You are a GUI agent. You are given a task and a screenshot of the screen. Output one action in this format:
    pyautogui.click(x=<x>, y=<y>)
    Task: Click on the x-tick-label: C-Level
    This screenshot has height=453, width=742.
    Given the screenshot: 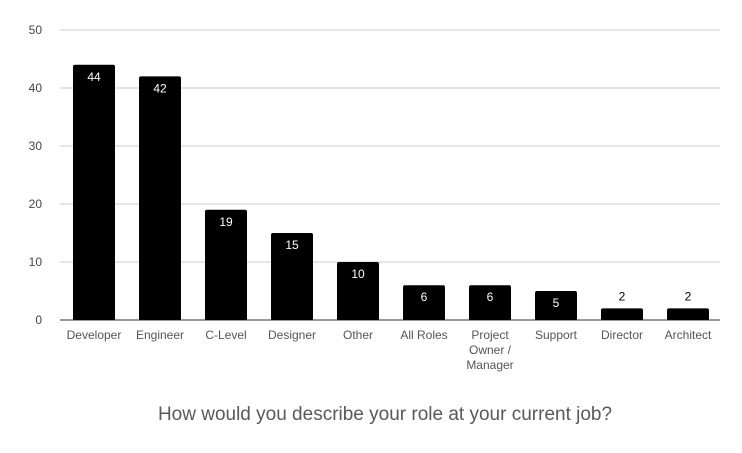 What is the action you would take?
    pyautogui.click(x=225, y=335)
    